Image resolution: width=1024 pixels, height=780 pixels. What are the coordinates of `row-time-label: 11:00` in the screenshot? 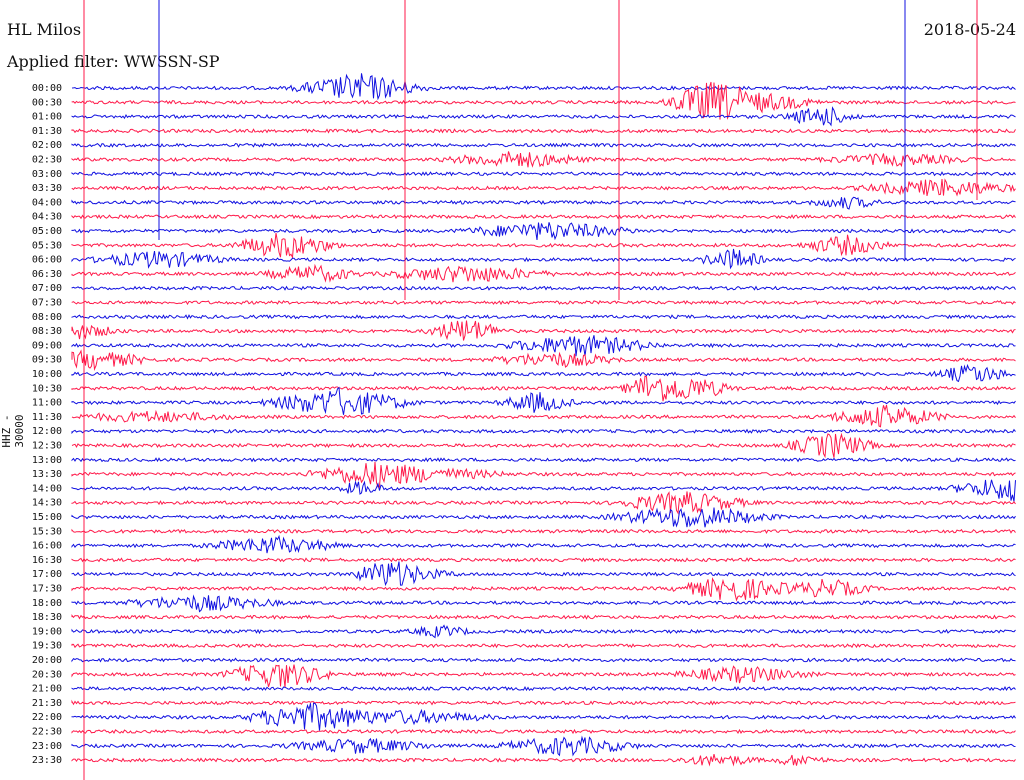 It's located at (47, 403).